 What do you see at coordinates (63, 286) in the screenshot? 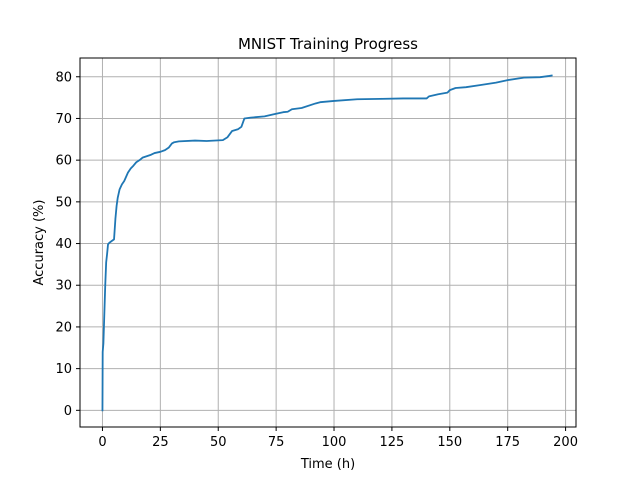
I see `y-tick-label: 30` at bounding box center [63, 286].